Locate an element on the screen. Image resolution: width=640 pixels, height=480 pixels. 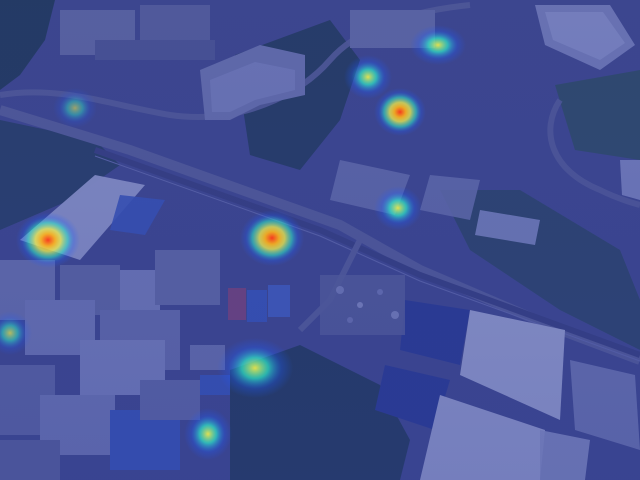
heat-spot-top-center-right is located at coordinates (438, 45).